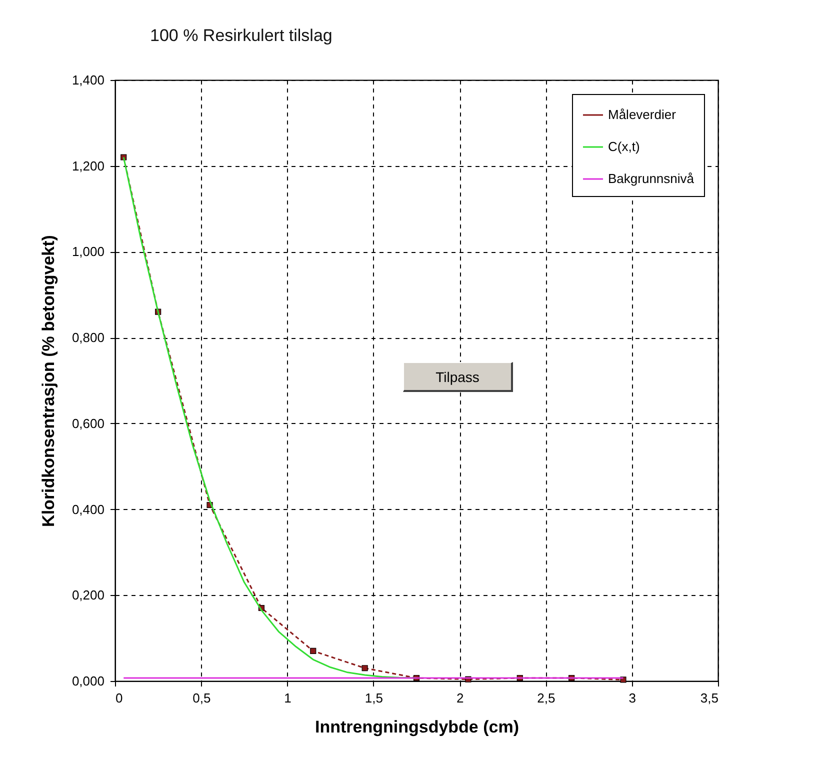  I want to click on chart-title: 100 % Resirkulert tilslag, so click(241, 36).